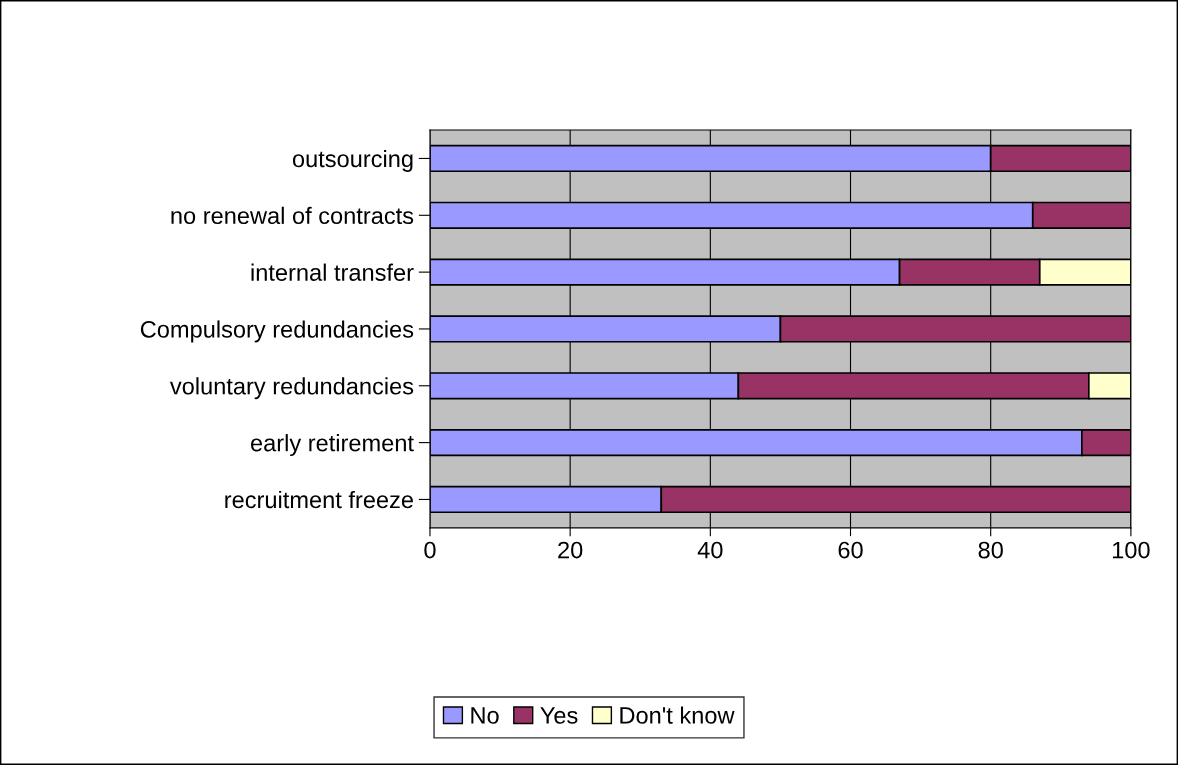  What do you see at coordinates (710, 550) in the screenshot?
I see `x-tick-label: 40` at bounding box center [710, 550].